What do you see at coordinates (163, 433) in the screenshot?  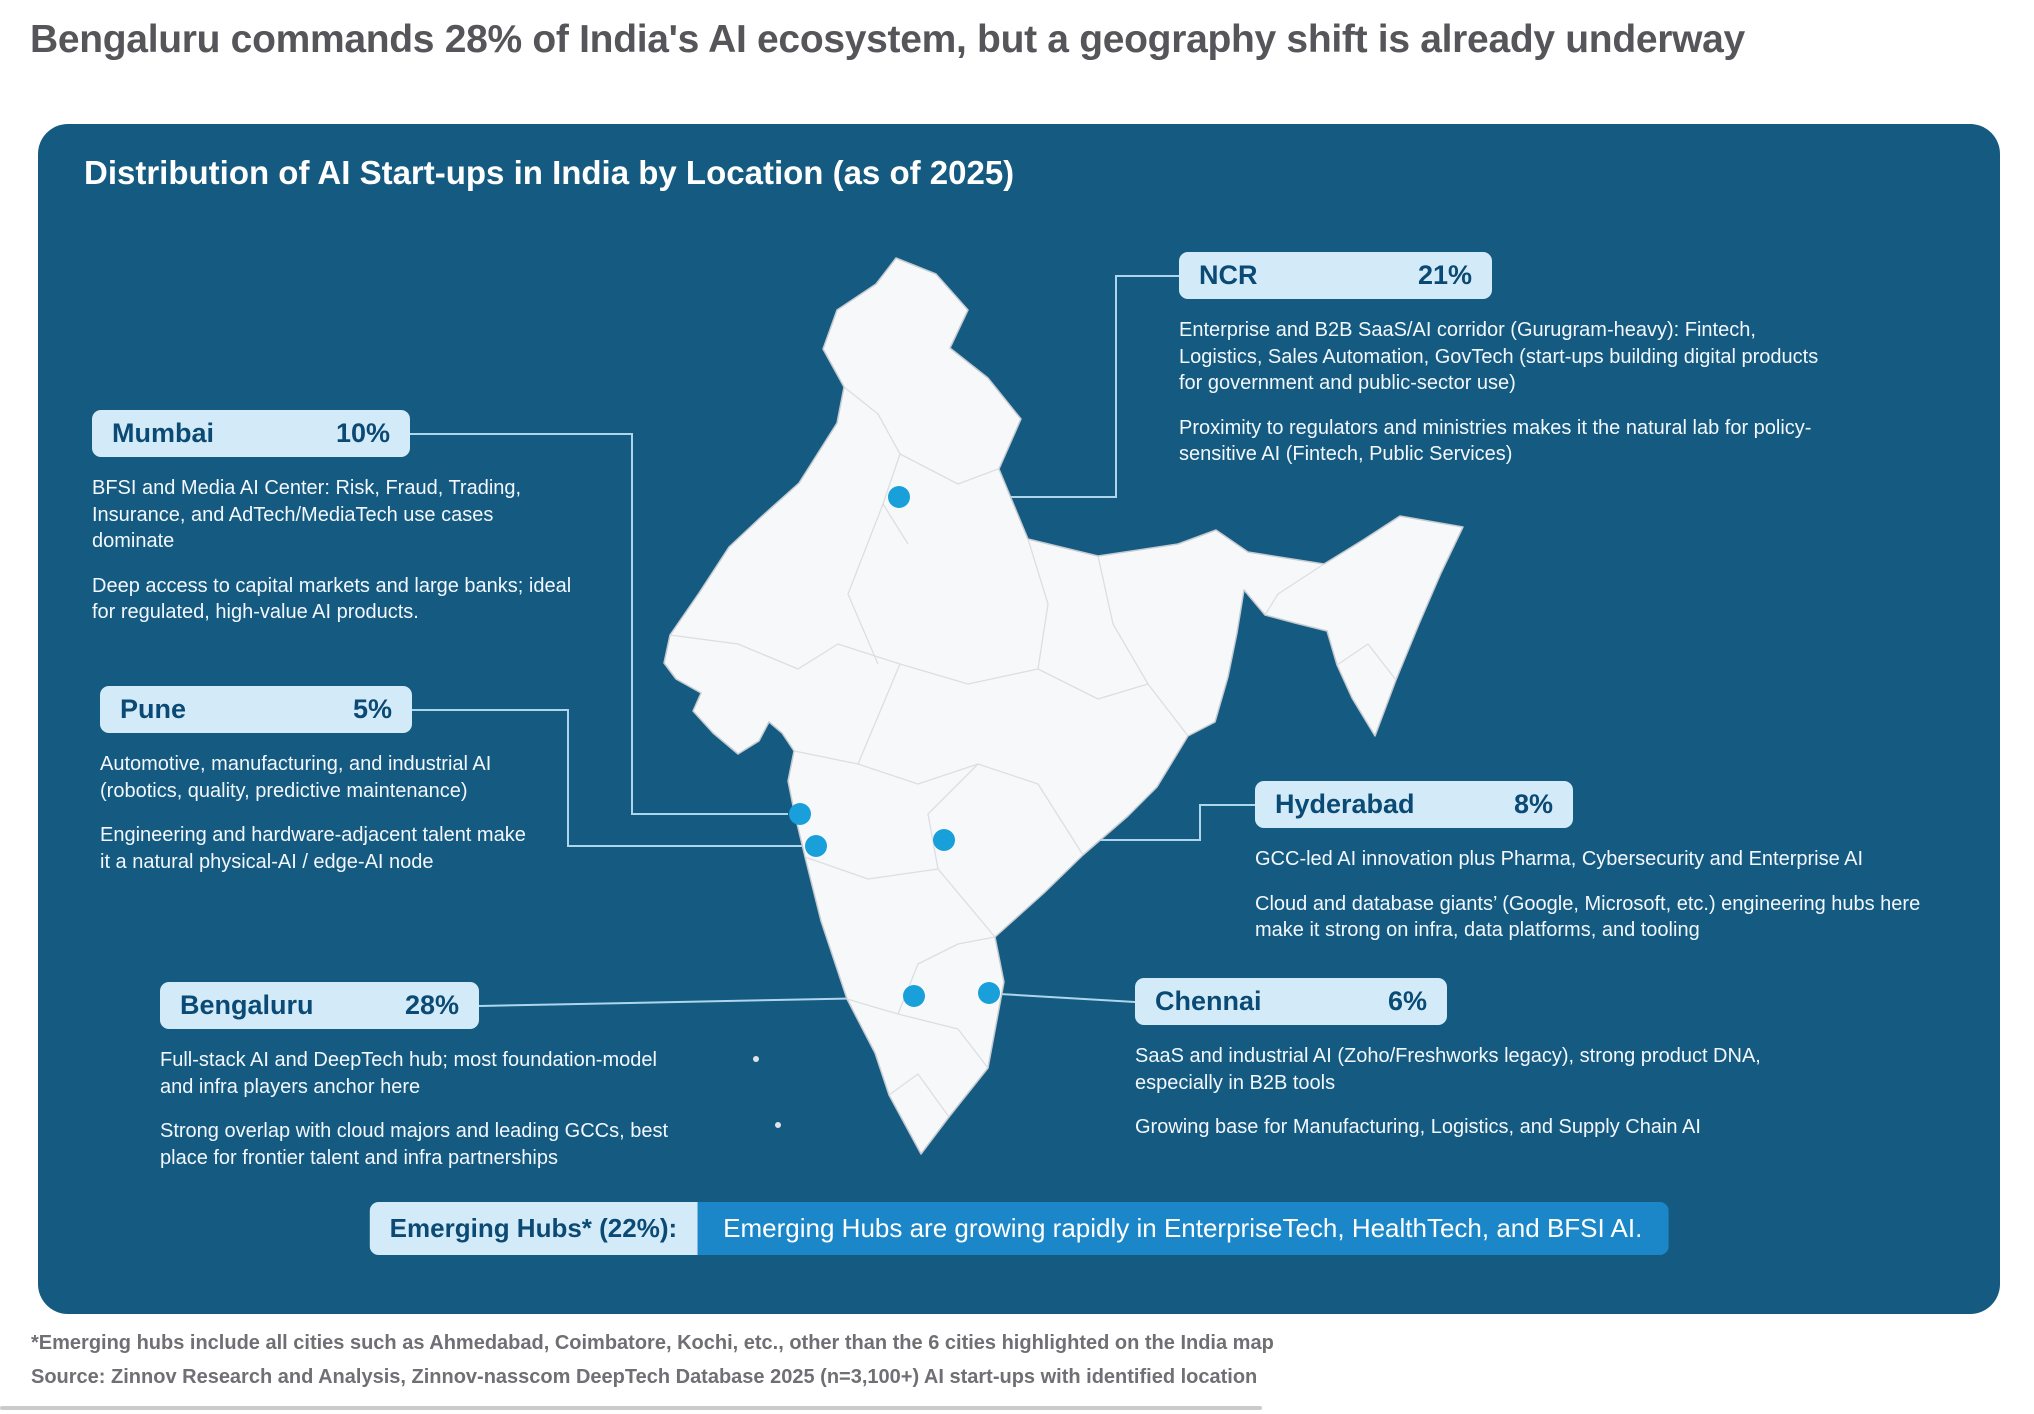 I see `city-name: Mumbai` at bounding box center [163, 433].